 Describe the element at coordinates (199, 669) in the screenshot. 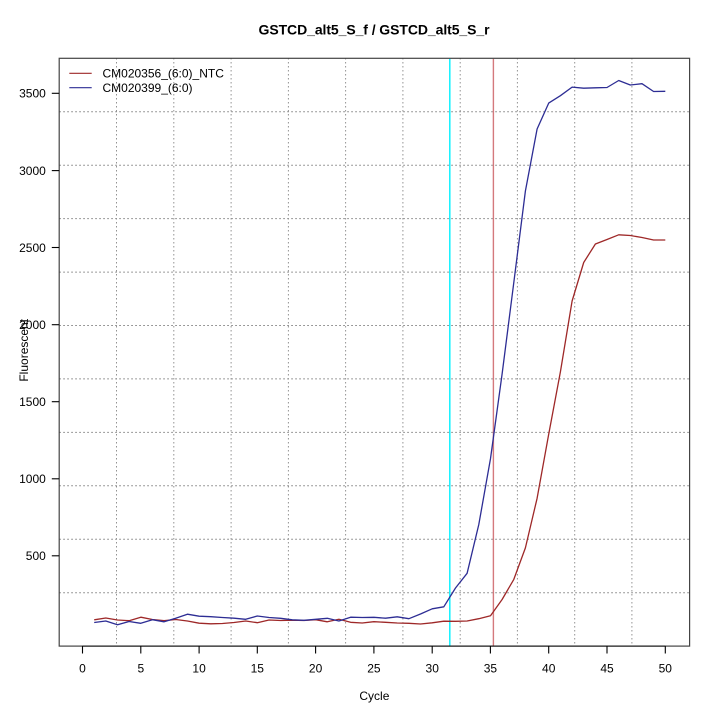

I see `svg-text: 10` at that location.